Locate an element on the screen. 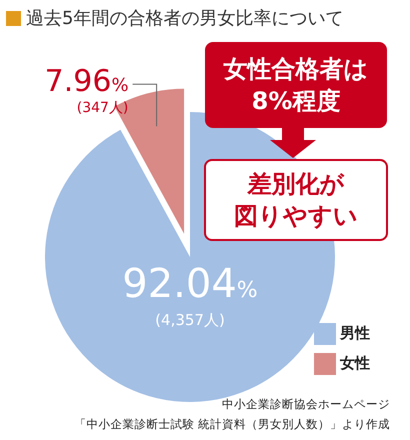 Image resolution: width=410 pixels, height=440 pixels. text: 差別化が is located at coordinates (296, 184).